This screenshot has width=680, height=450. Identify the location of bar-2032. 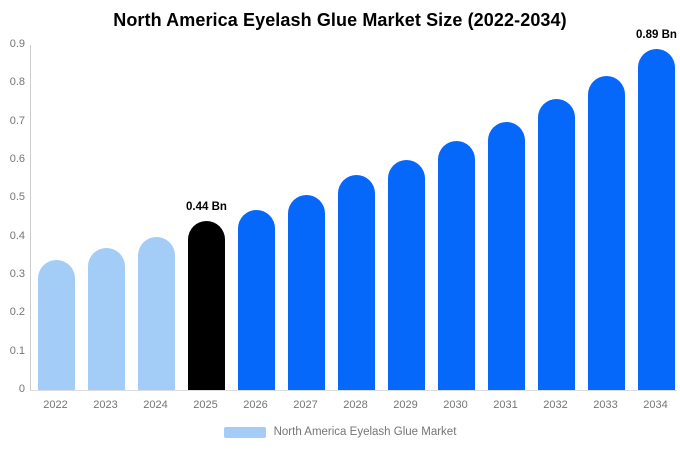
(556, 244).